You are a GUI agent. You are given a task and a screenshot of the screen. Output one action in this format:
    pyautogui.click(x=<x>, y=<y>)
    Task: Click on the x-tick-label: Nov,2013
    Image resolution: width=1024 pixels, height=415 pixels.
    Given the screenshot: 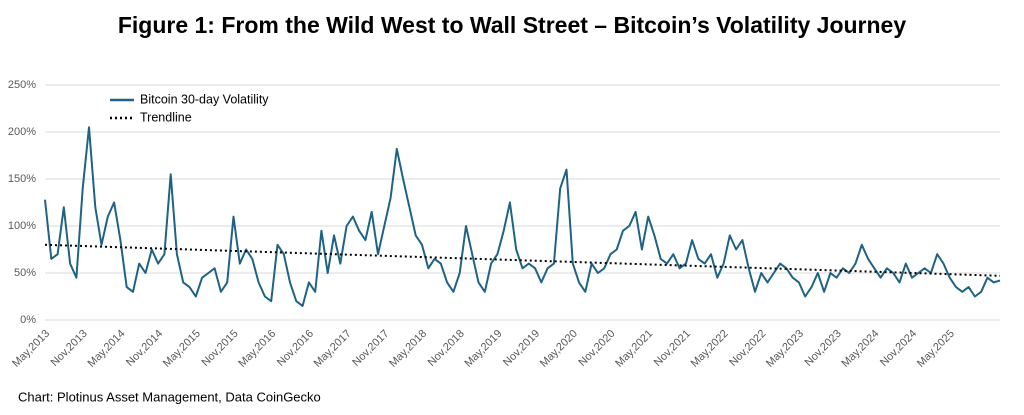 What is the action you would take?
    pyautogui.click(x=69, y=348)
    